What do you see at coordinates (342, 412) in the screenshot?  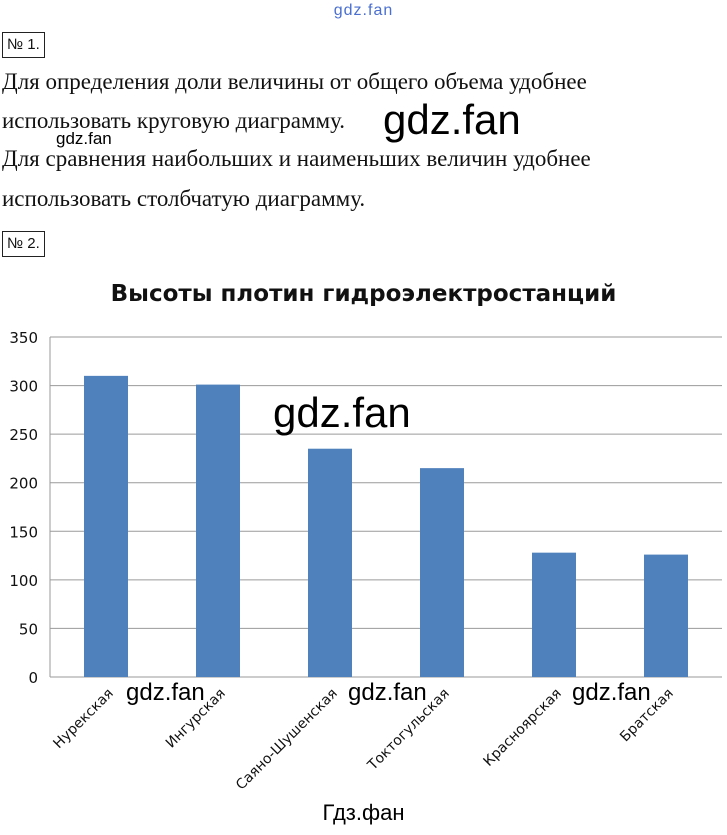 I see `watermark-chart: gdz.fan` at bounding box center [342, 412].